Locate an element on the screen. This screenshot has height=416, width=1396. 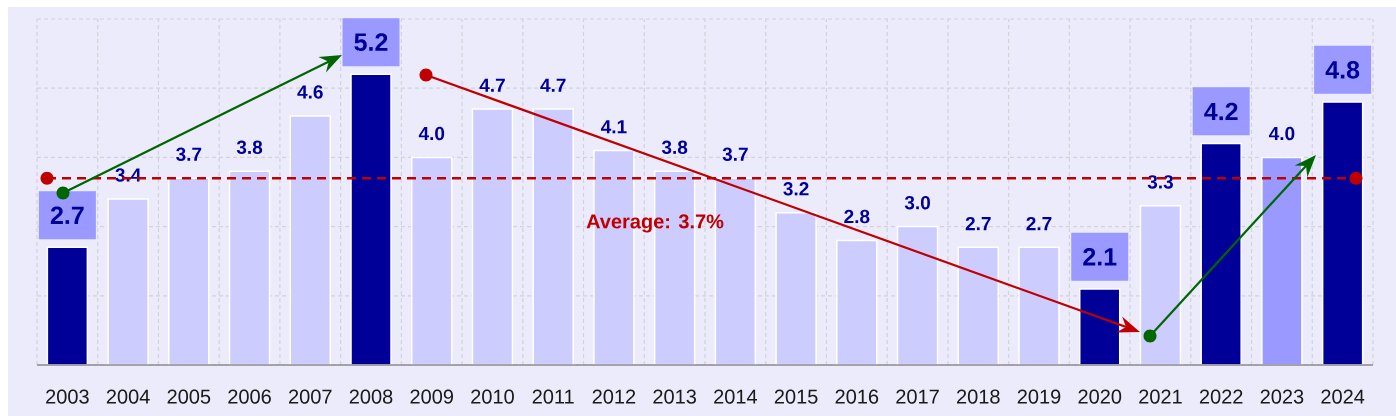
x-tick-label: 2009 is located at coordinates (432, 396).